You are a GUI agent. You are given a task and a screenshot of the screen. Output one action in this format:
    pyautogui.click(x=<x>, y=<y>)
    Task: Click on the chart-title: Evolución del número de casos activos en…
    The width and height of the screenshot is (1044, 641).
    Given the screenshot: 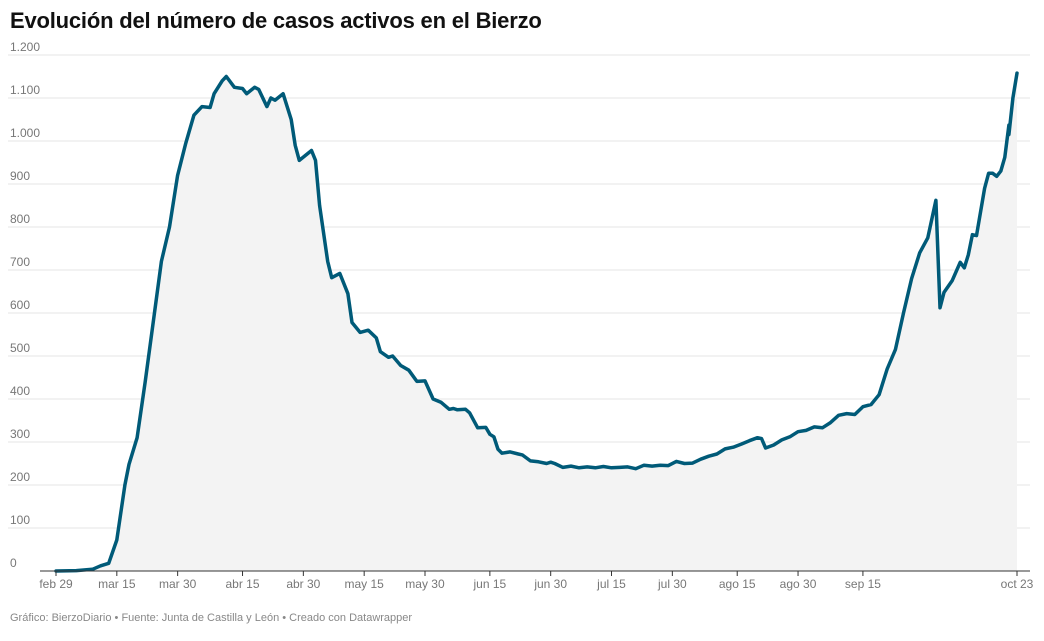 What is the action you would take?
    pyautogui.click(x=276, y=20)
    